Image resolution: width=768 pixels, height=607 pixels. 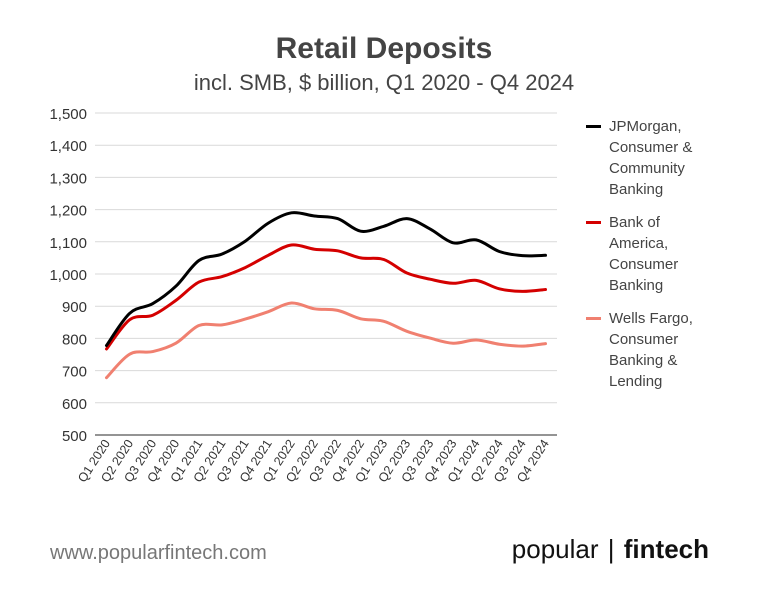 I want to click on y-tick-label: 800, so click(x=74, y=339).